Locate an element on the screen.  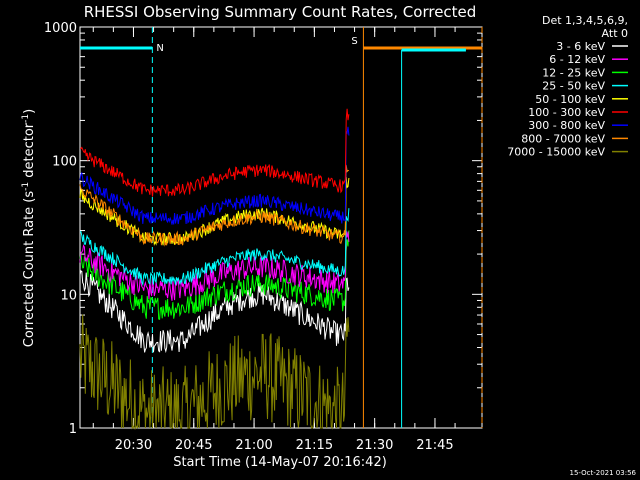
legend-header-line-1: Det 1,3,4,5,6,9, is located at coordinates (585, 20).